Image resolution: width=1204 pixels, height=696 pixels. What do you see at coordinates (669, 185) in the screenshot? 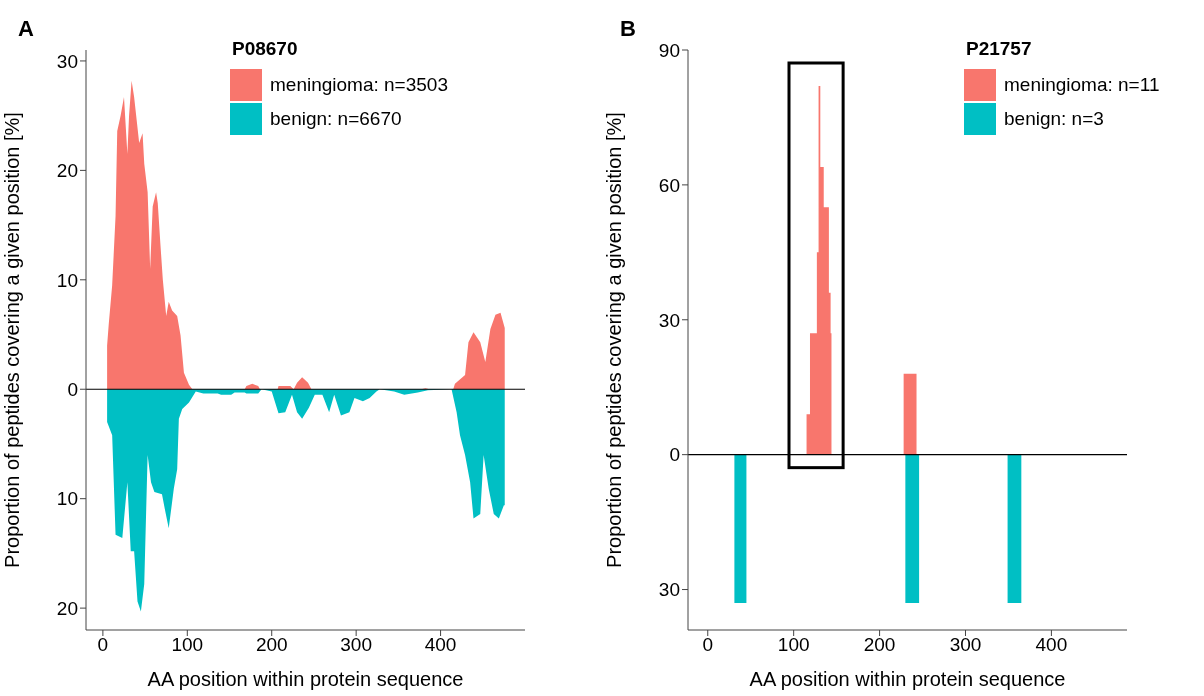
I see `y-tick-label: 60` at bounding box center [669, 185].